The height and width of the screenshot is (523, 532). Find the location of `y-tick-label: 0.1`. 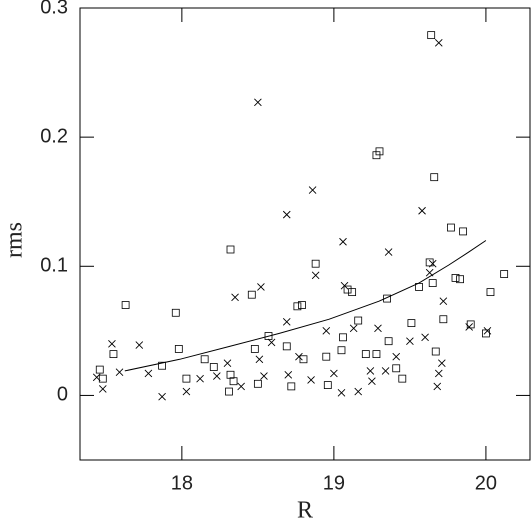

y-tick-label: 0.1 is located at coordinates (54, 266).